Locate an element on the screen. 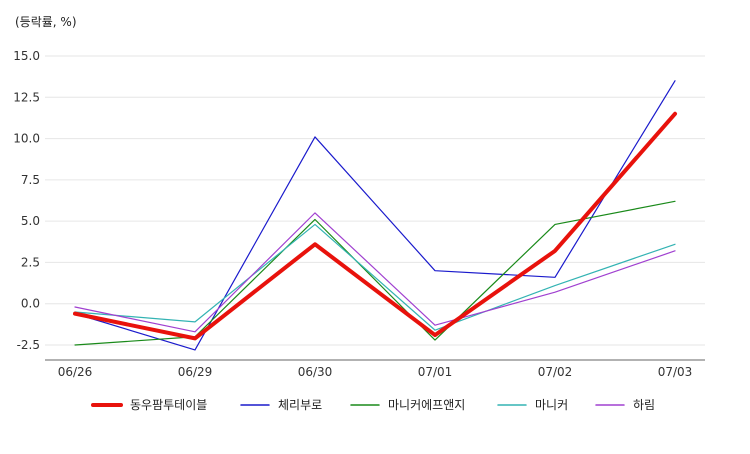  legend-label: 체리부로 is located at coordinates (300, 405).